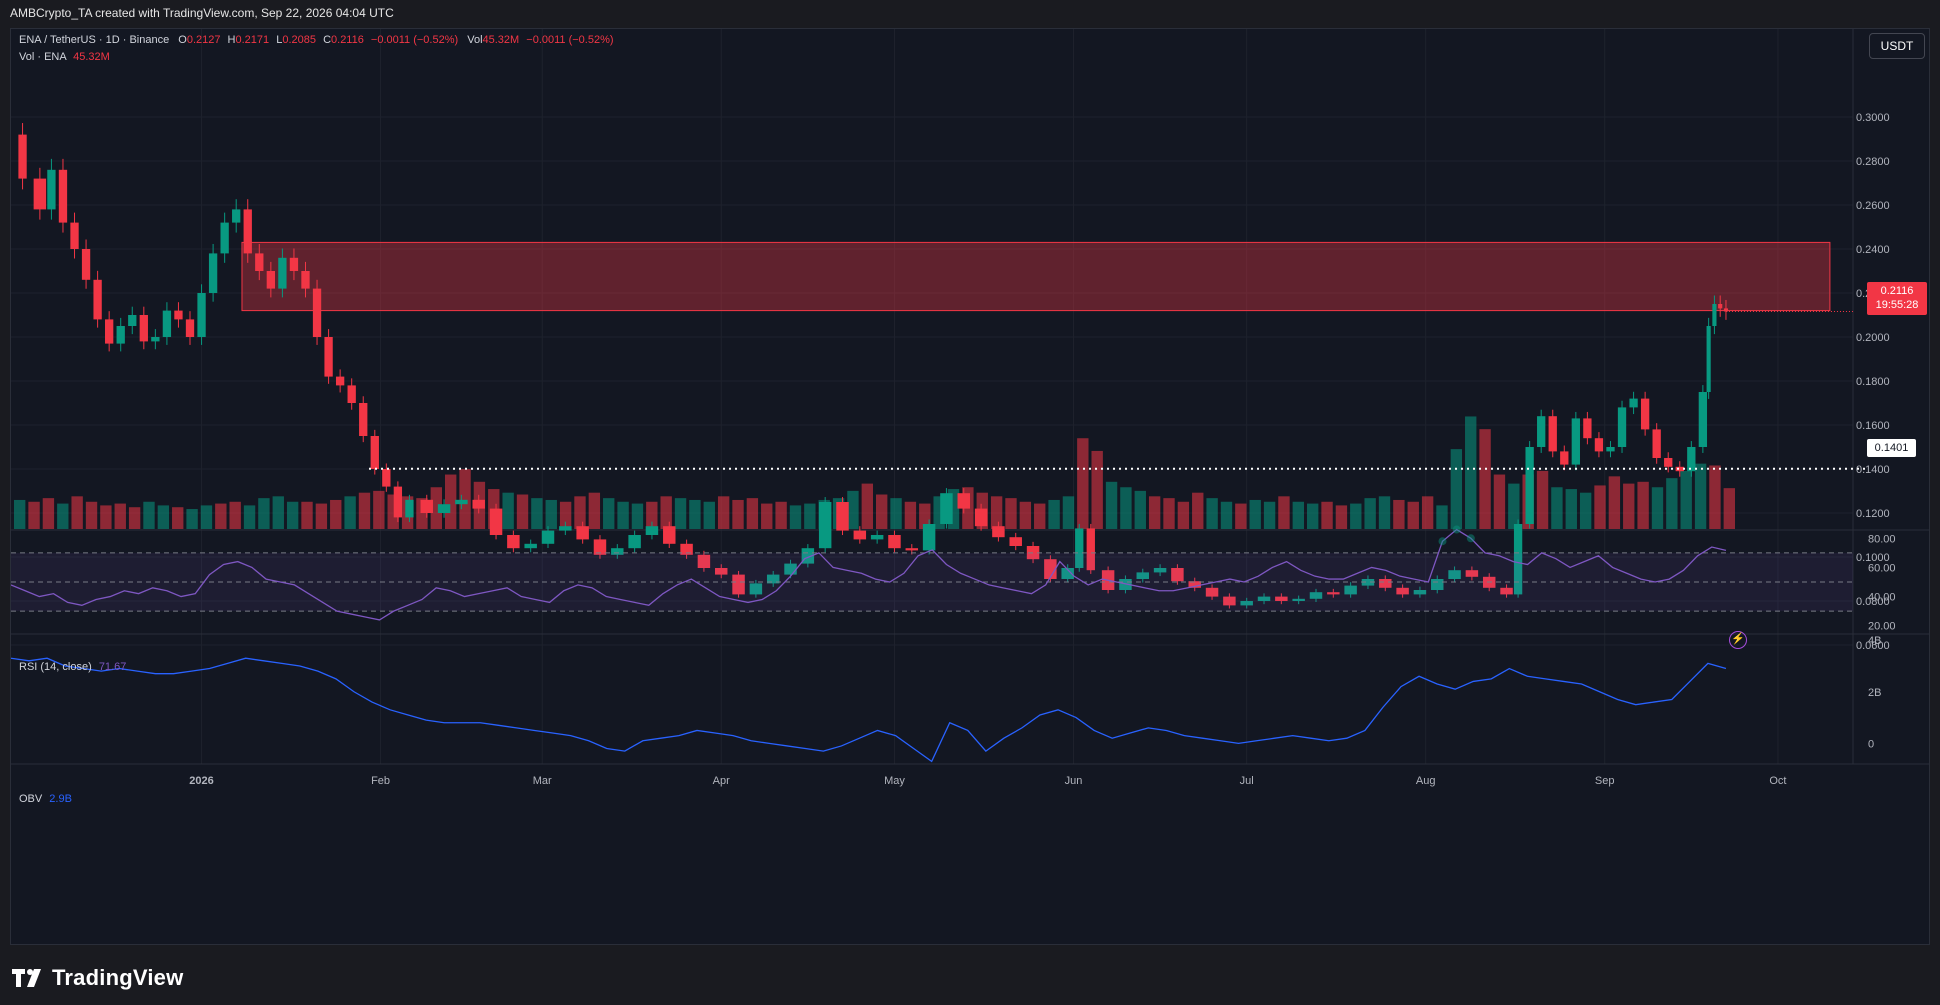 The height and width of the screenshot is (1005, 1940). I want to click on tradingview-logo: TradingView, so click(97, 978).